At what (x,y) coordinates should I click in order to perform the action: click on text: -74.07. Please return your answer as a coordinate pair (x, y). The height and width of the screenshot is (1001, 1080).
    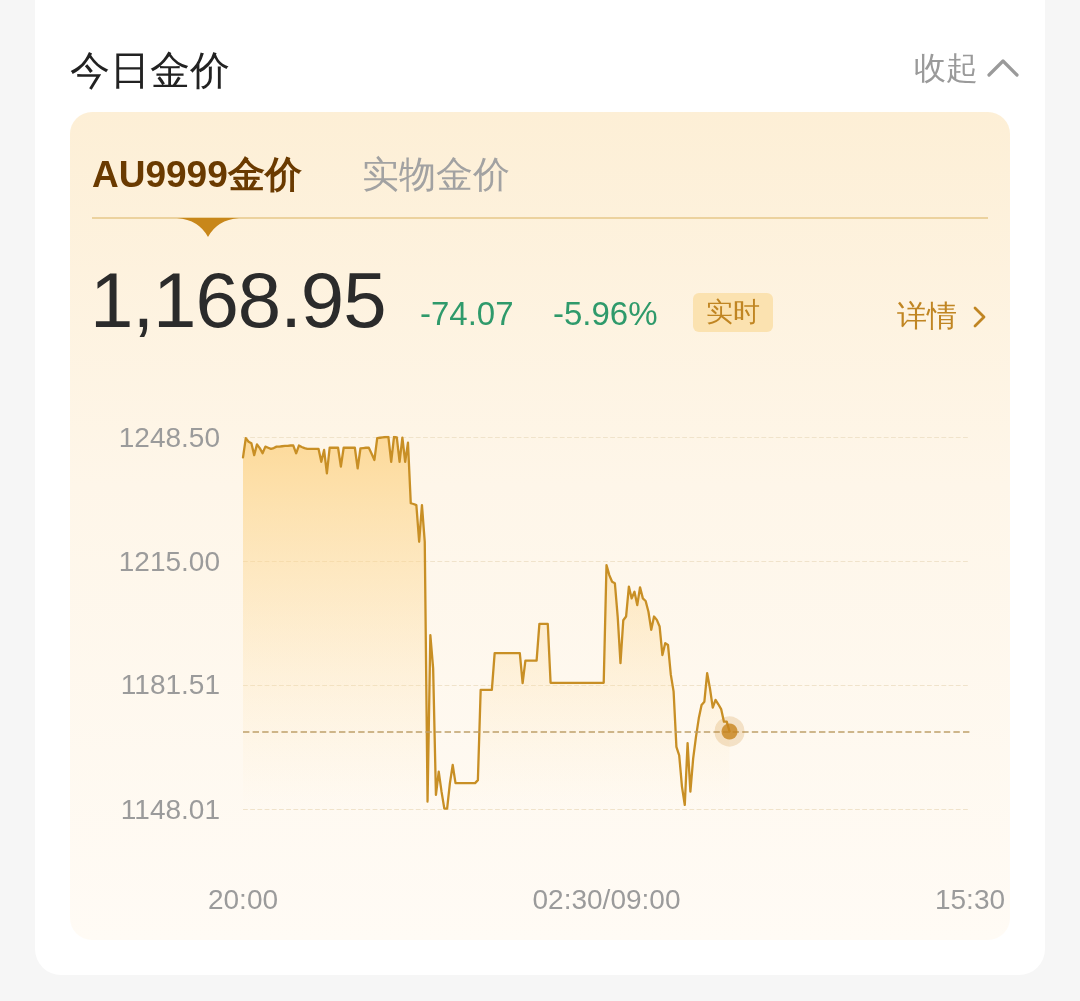
    Looking at the image, I should click on (467, 314).